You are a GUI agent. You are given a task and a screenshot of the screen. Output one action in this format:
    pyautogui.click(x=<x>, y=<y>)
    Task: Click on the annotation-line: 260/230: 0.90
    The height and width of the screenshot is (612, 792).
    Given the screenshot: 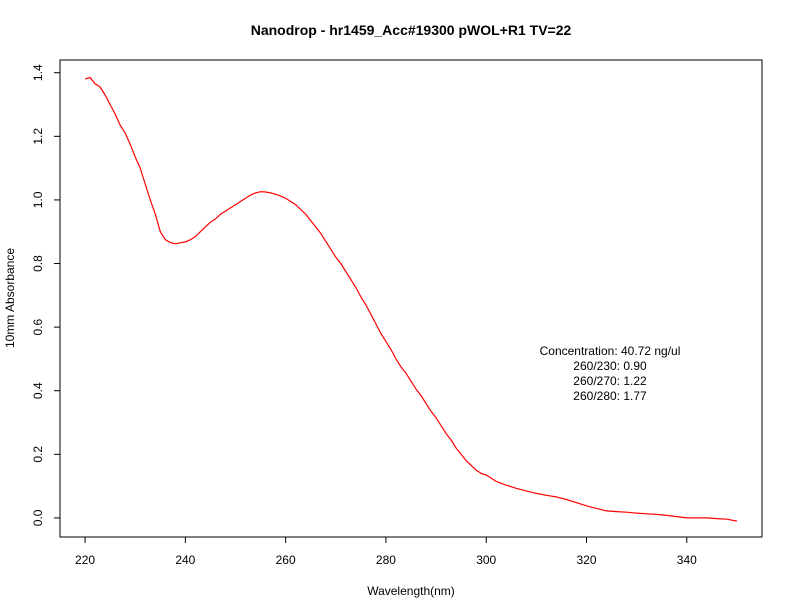 What is the action you would take?
    pyautogui.click(x=610, y=366)
    